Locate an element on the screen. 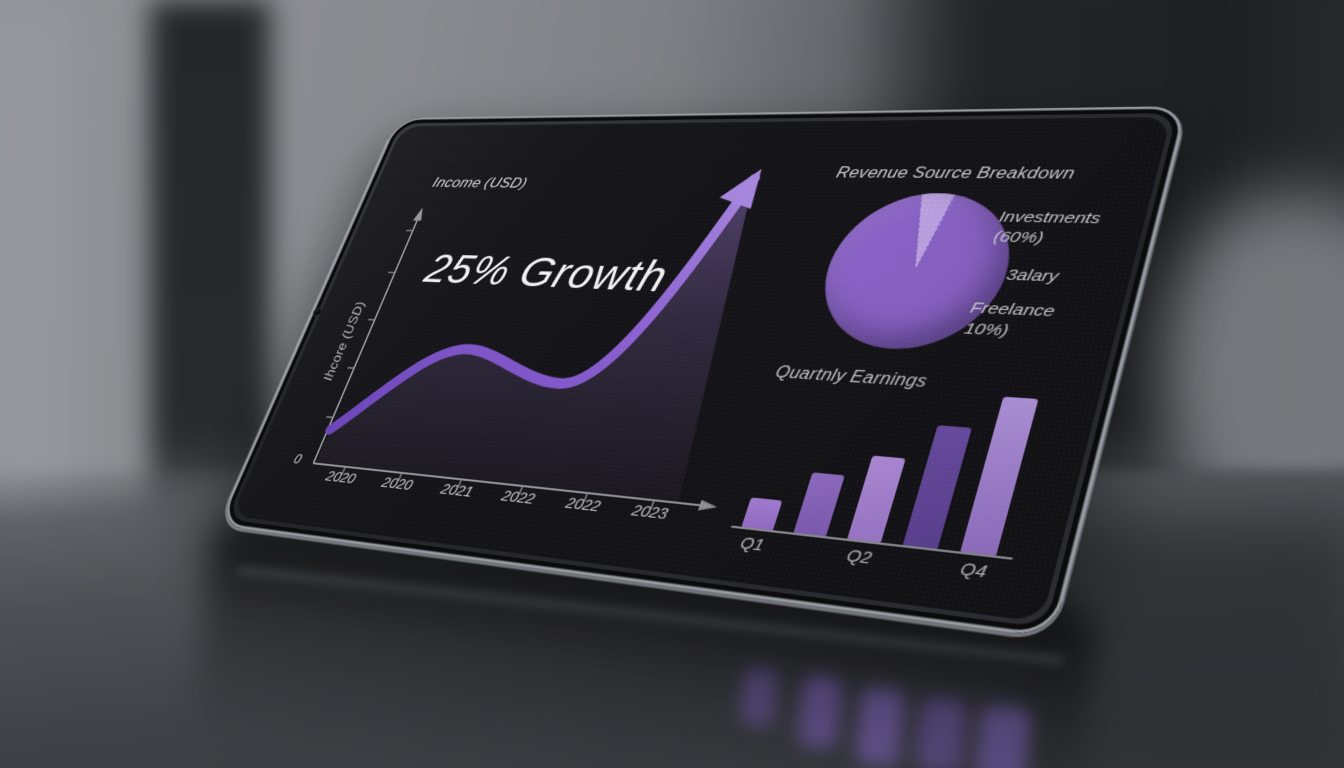 This screenshot has height=768, width=1344. blurred-chair-silhouette is located at coordinates (1252, 365).